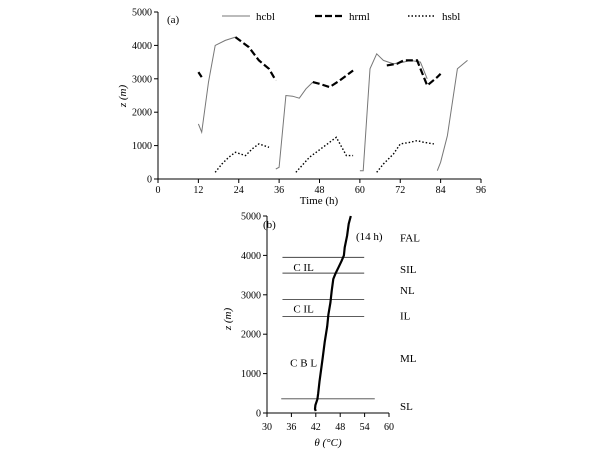 This screenshot has height=451, width=600. What do you see at coordinates (410, 239) in the screenshot?
I see `layer-label-side: FAL` at bounding box center [410, 239].